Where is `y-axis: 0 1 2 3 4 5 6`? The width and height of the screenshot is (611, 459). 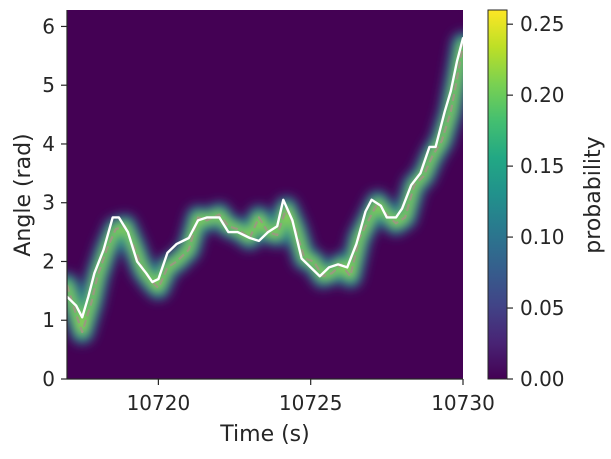
y-axis: 0 1 2 3 4 5 6 is located at coordinates (55, 200).